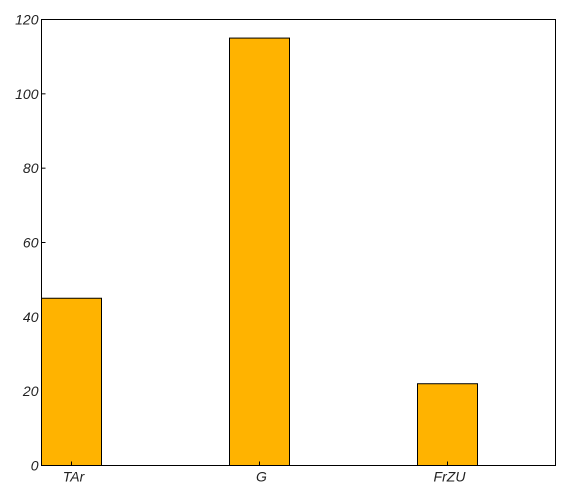 The width and height of the screenshot is (568, 497). Describe the element at coordinates (447, 425) in the screenshot. I see `bar-frzu` at that location.